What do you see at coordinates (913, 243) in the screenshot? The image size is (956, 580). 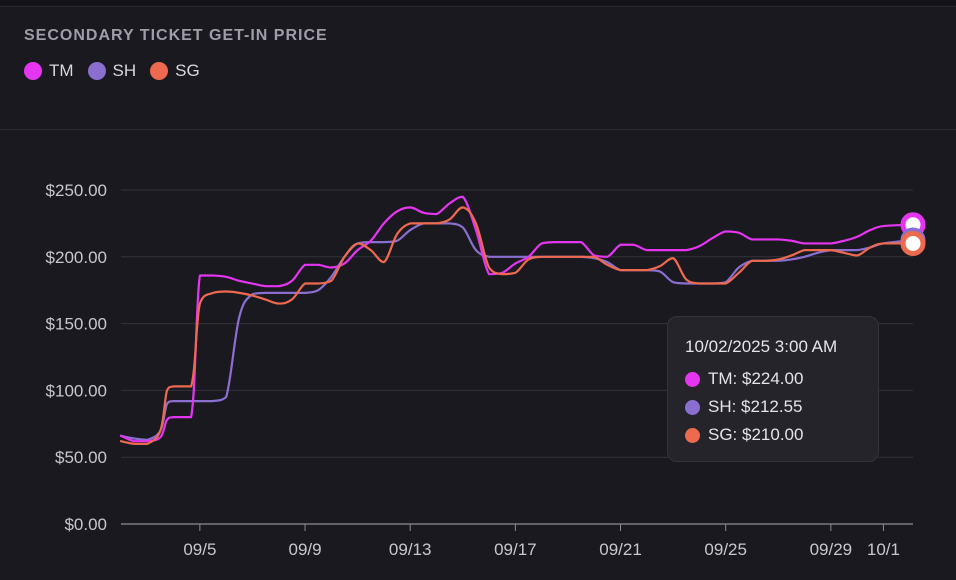 I see `hover-marker-sg` at bounding box center [913, 243].